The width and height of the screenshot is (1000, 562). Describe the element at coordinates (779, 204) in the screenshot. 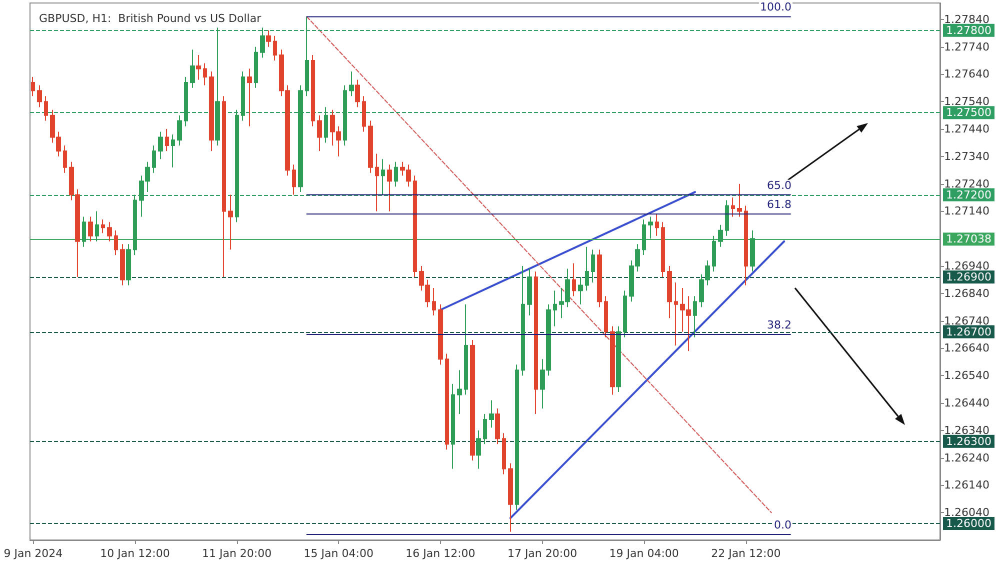

I see `series-label: 61.8` at that location.